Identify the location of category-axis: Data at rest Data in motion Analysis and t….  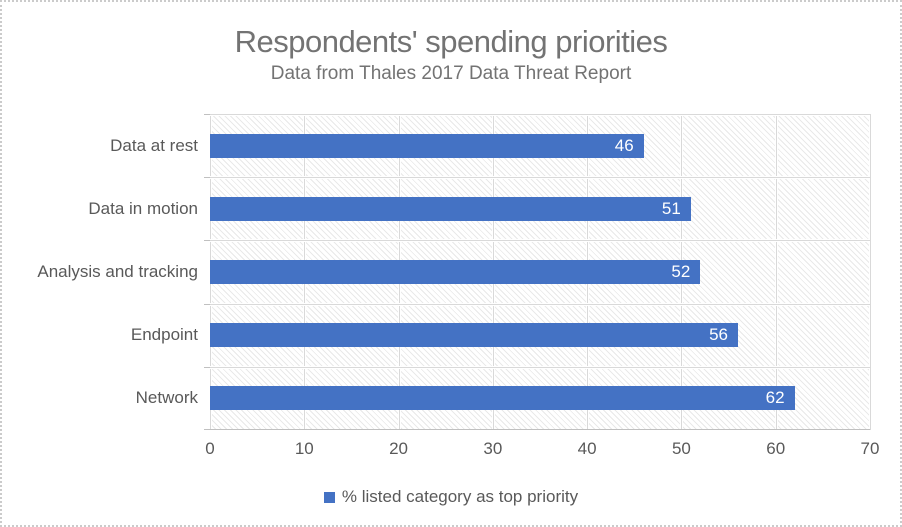
(100, 272).